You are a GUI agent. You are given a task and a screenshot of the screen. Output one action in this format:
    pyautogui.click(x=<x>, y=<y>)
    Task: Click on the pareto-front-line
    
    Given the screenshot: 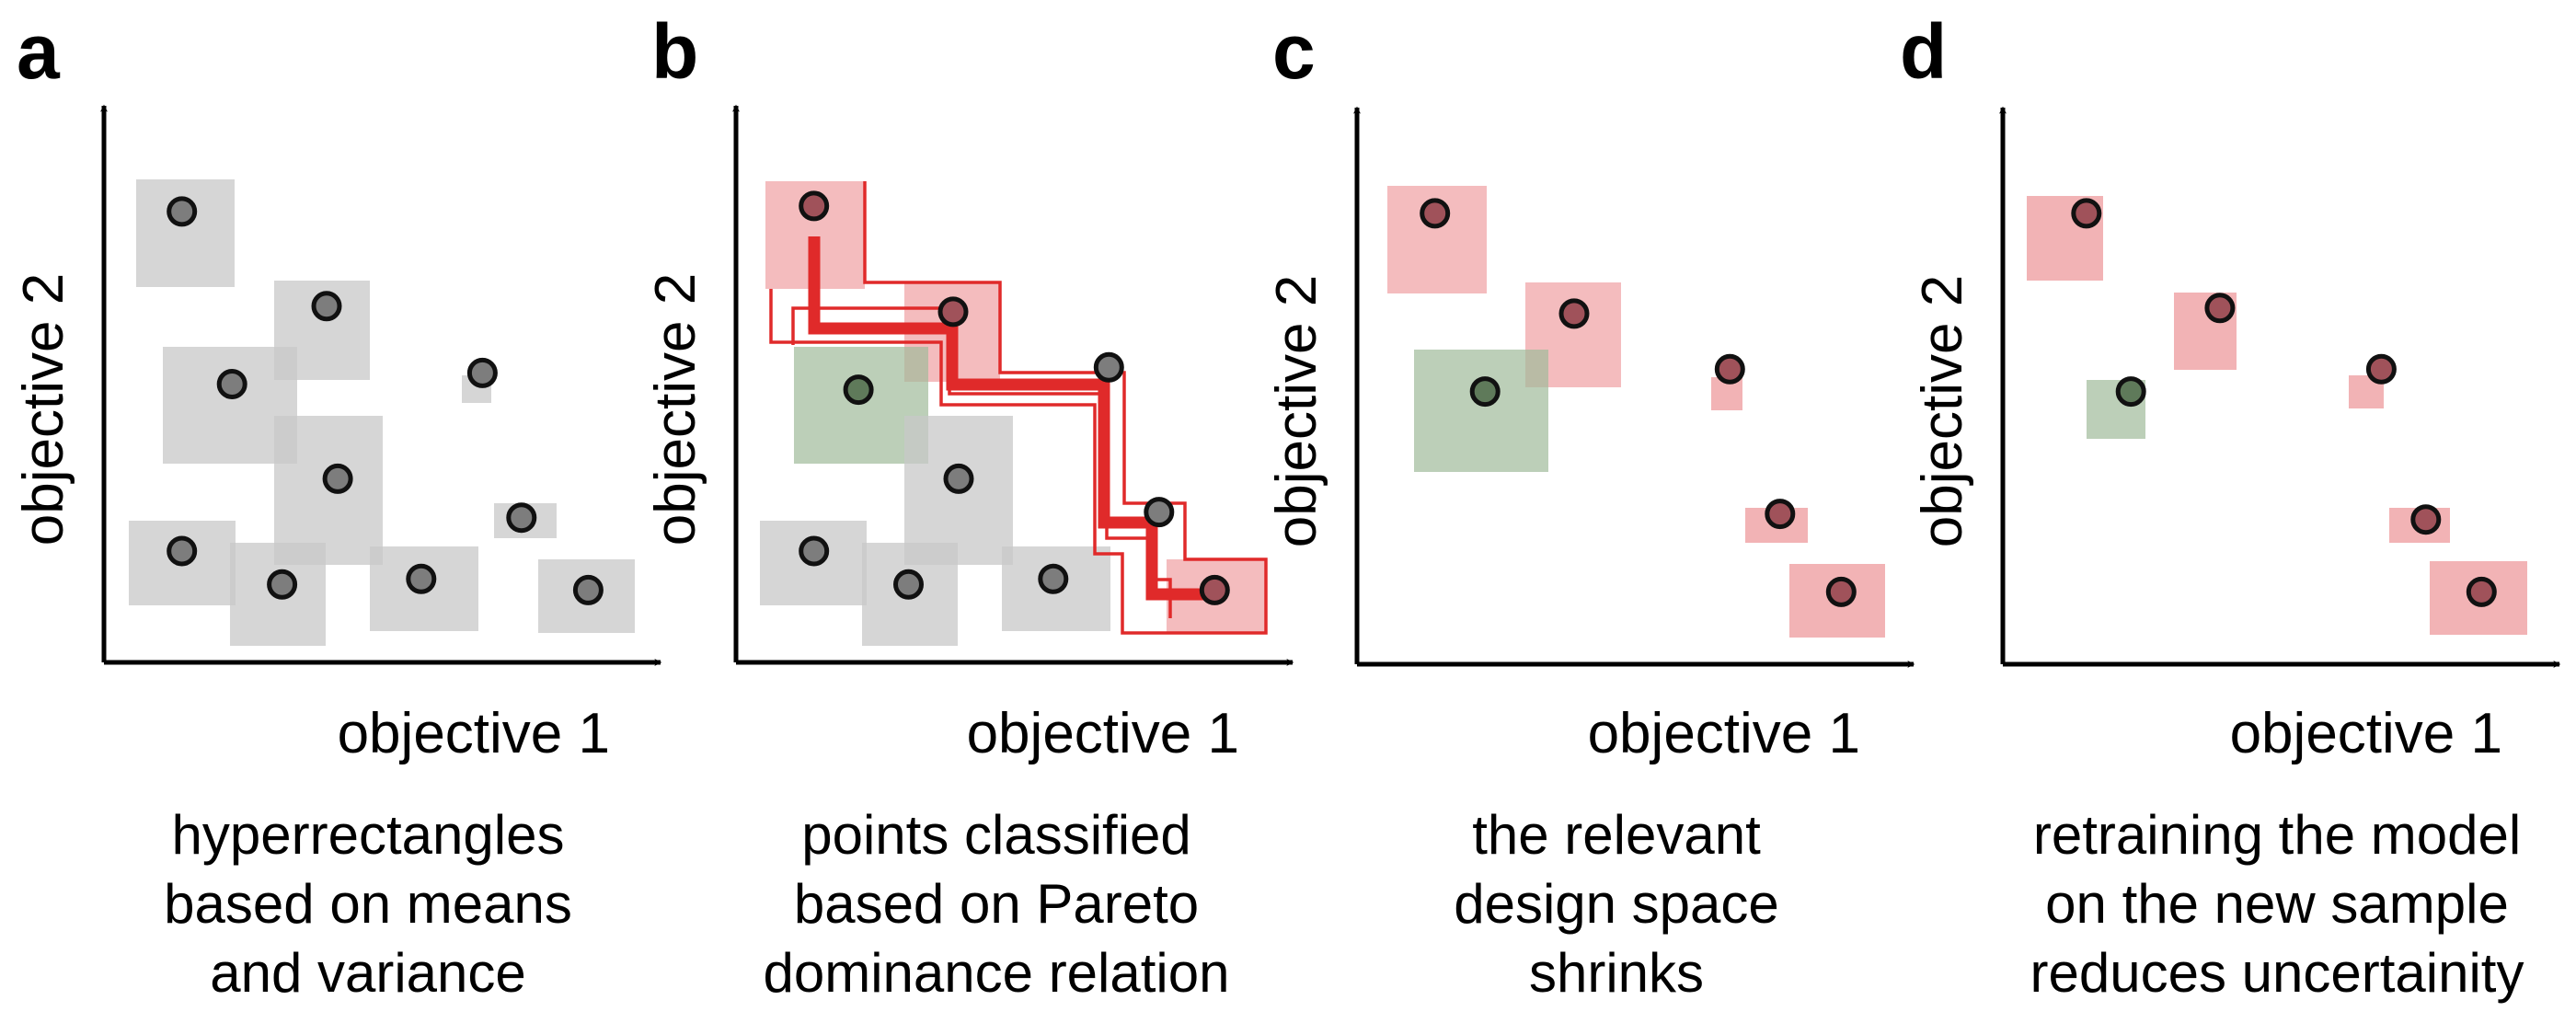 What is the action you would take?
    pyautogui.click(x=1010, y=418)
    